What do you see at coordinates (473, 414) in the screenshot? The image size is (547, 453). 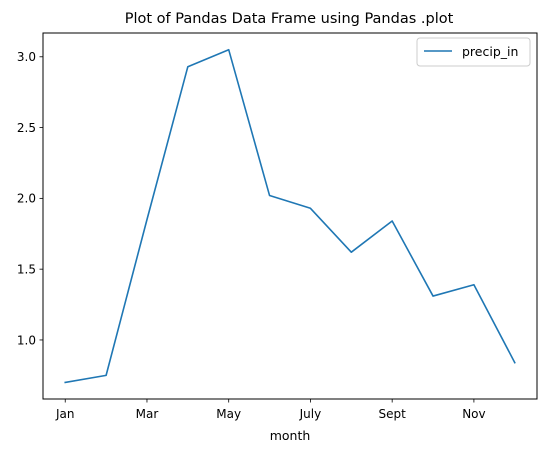 I see `x-tick-label: Nov` at bounding box center [473, 414].